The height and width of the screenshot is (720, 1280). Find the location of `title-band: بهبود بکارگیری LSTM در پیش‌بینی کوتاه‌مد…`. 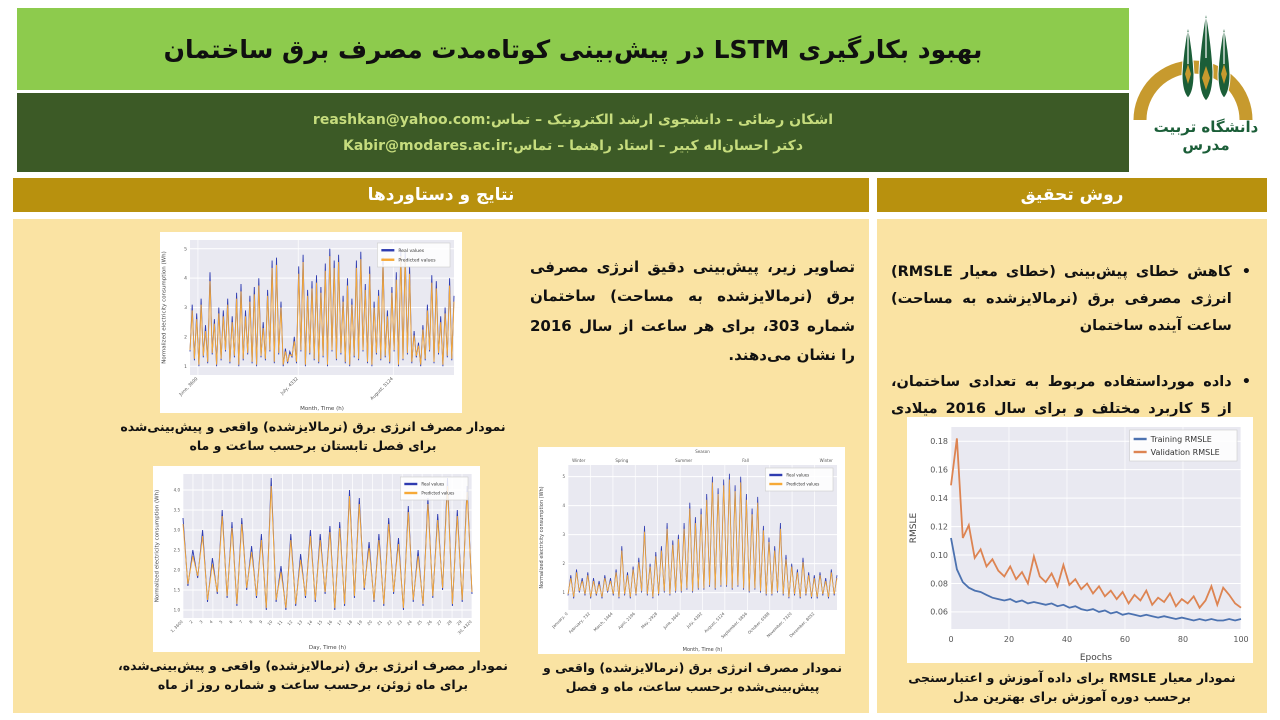

title-band: بهبود بکارگیری LSTM در پیش‌بینی کوتاه‌مد… is located at coordinates (573, 49).